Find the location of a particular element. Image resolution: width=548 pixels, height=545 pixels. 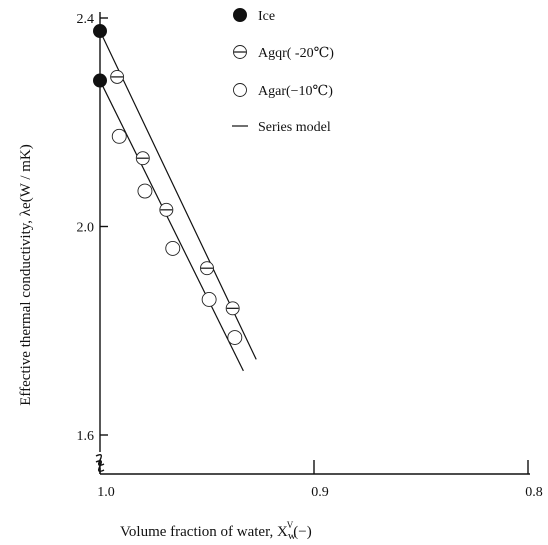

y-tick-label: 2.4 is located at coordinates (86, 19).